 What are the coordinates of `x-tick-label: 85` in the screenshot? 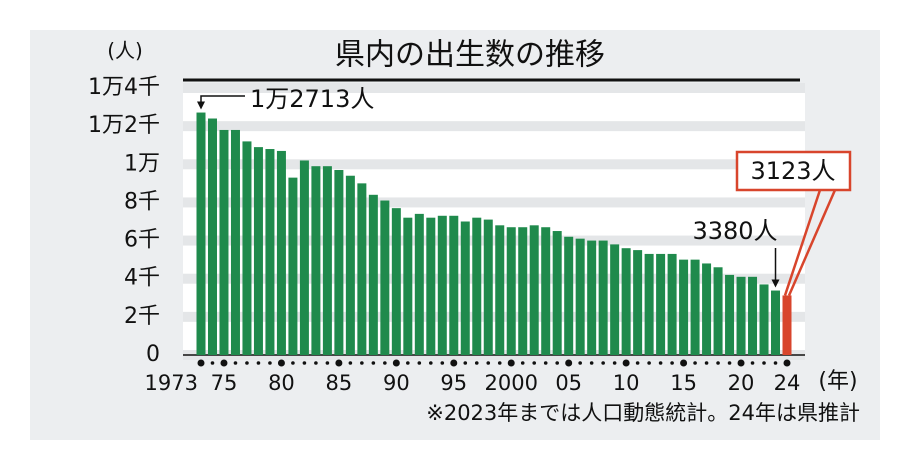 It's located at (339, 383).